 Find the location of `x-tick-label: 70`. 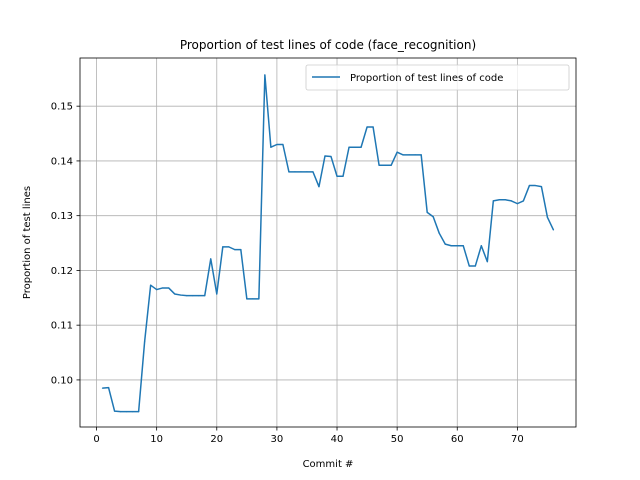

x-tick-label: 70 is located at coordinates (517, 439).